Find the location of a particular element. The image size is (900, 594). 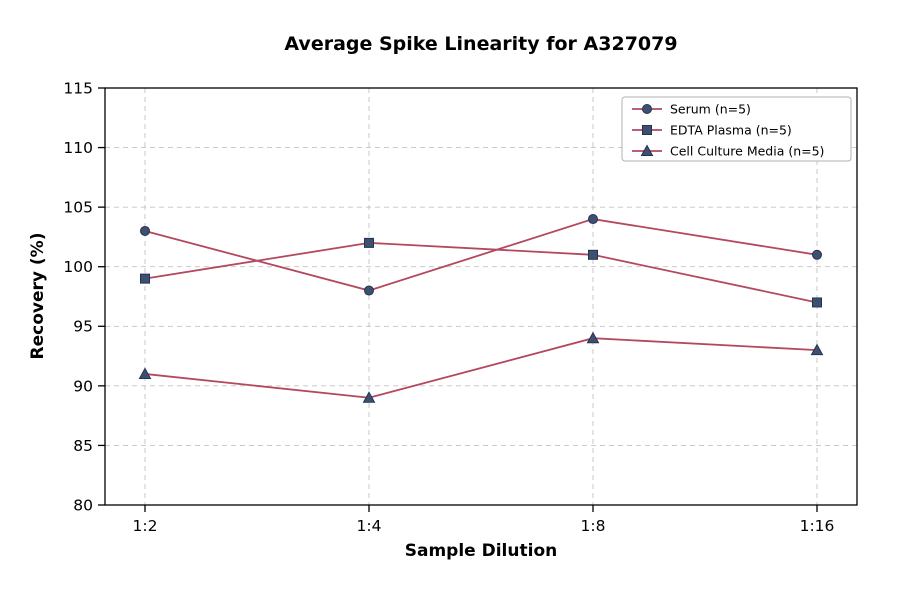

svg-text: 1:16 is located at coordinates (817, 526).